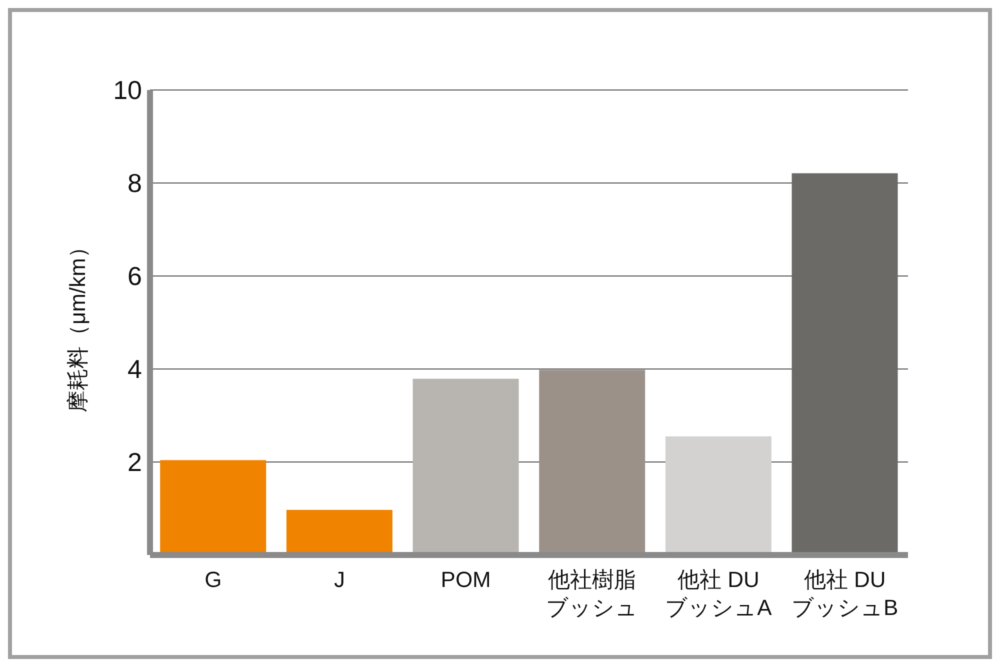  What do you see at coordinates (718, 593) in the screenshot?
I see `x-tick-label: 他社 DU ブッシュA` at bounding box center [718, 593].